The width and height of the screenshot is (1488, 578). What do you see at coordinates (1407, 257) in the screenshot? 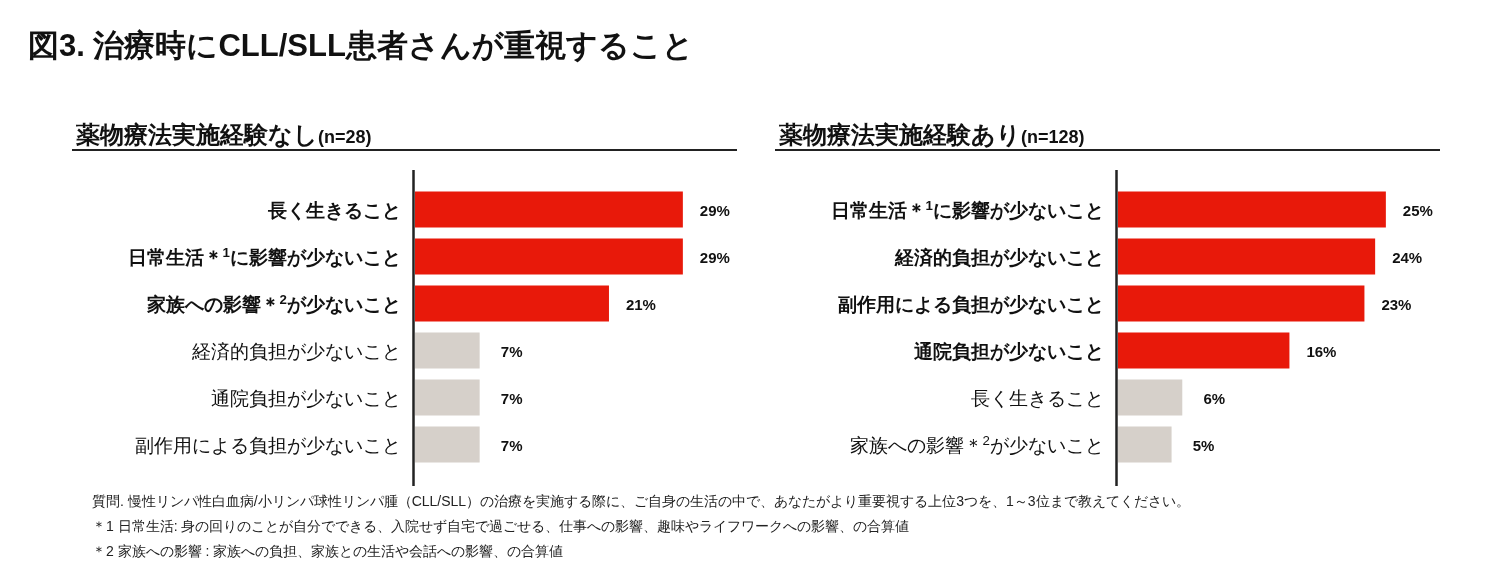
I see `data-label: 24%` at bounding box center [1407, 257].